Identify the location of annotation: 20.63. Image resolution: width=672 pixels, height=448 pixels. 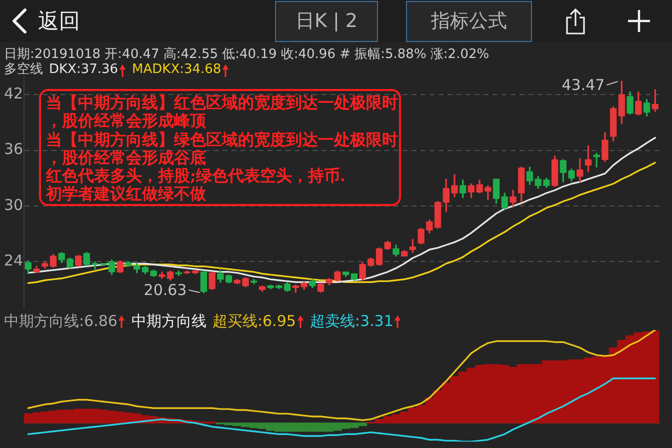
(165, 289).